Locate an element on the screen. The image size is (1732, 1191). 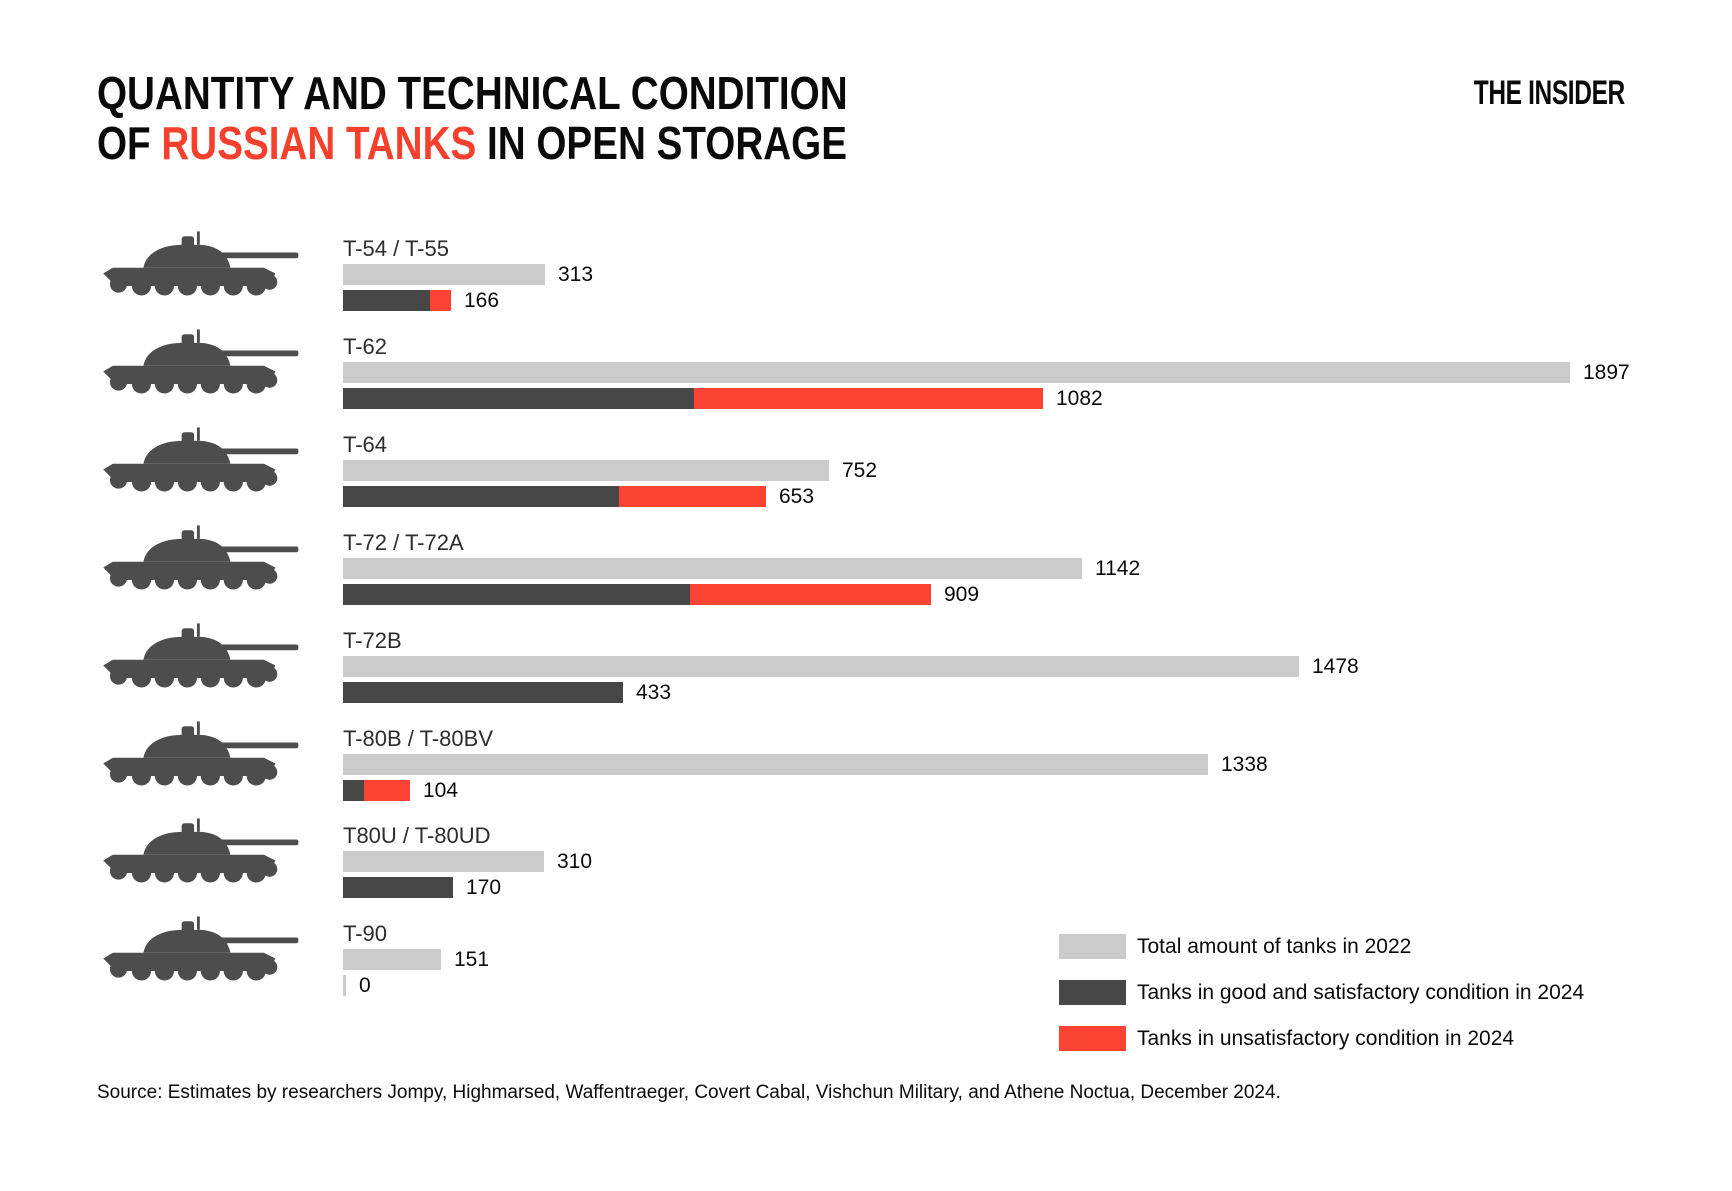
total-2022-value: 1142 is located at coordinates (1118, 568).